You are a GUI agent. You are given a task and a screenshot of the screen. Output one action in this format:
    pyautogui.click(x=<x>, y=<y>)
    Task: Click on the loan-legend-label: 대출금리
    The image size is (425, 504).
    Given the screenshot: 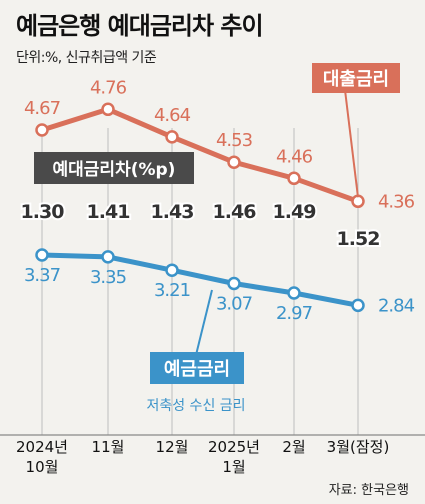 What is the action you would take?
    pyautogui.click(x=356, y=79)
    